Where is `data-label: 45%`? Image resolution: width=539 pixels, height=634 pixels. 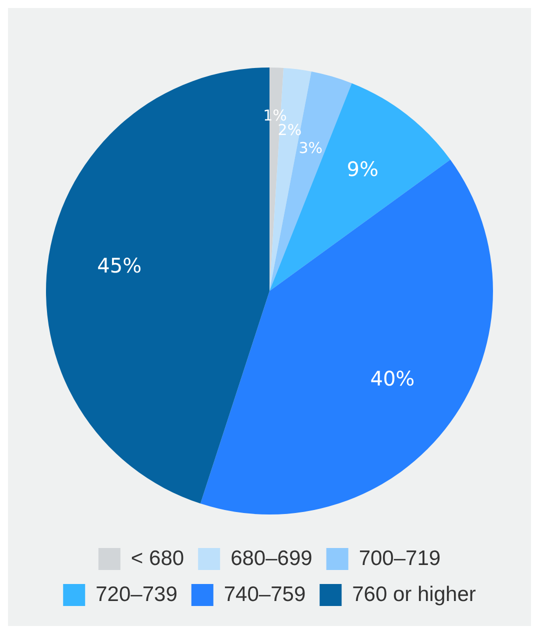 data-label: 45% is located at coordinates (119, 265).